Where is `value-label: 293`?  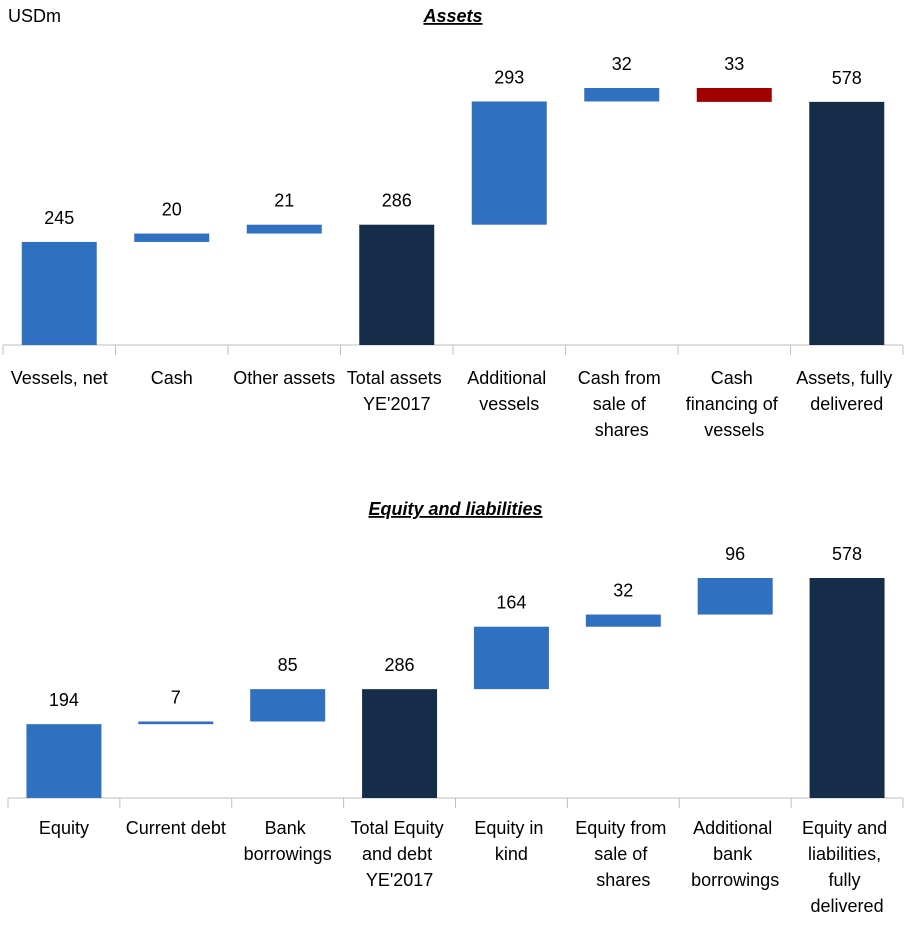
value-label: 293 is located at coordinates (509, 77).